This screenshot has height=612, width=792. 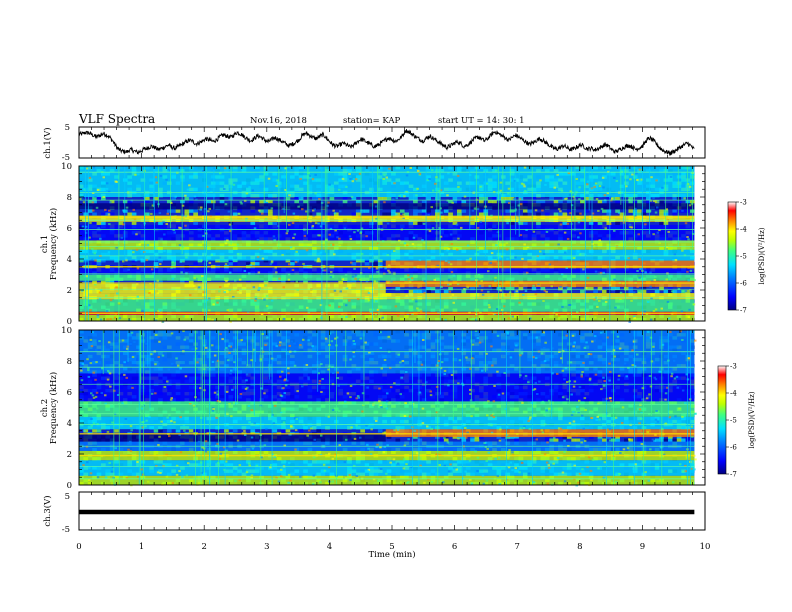 What do you see at coordinates (69, 229) in the screenshot?
I see `ch1-spectrogram-ytick-label: 6` at bounding box center [69, 229].